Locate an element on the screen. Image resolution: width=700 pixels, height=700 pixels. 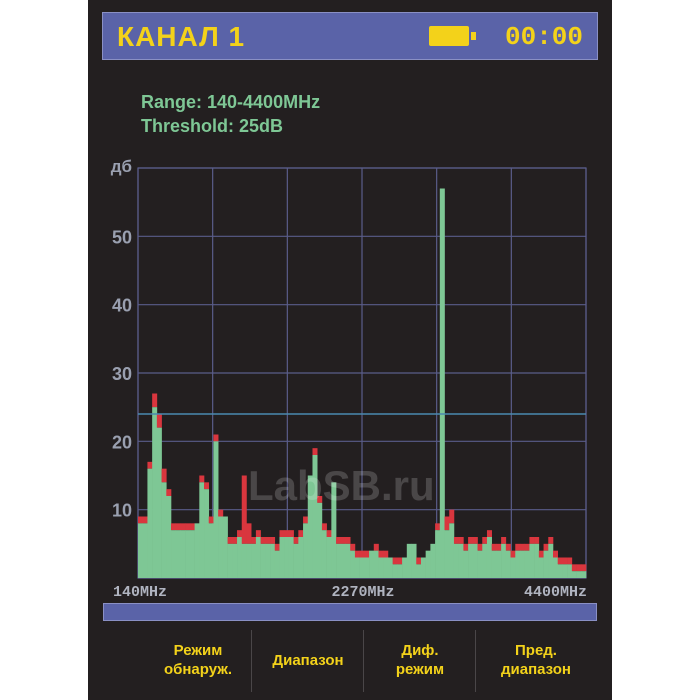
y-tick-label: 40 is located at coordinates (122, 306).